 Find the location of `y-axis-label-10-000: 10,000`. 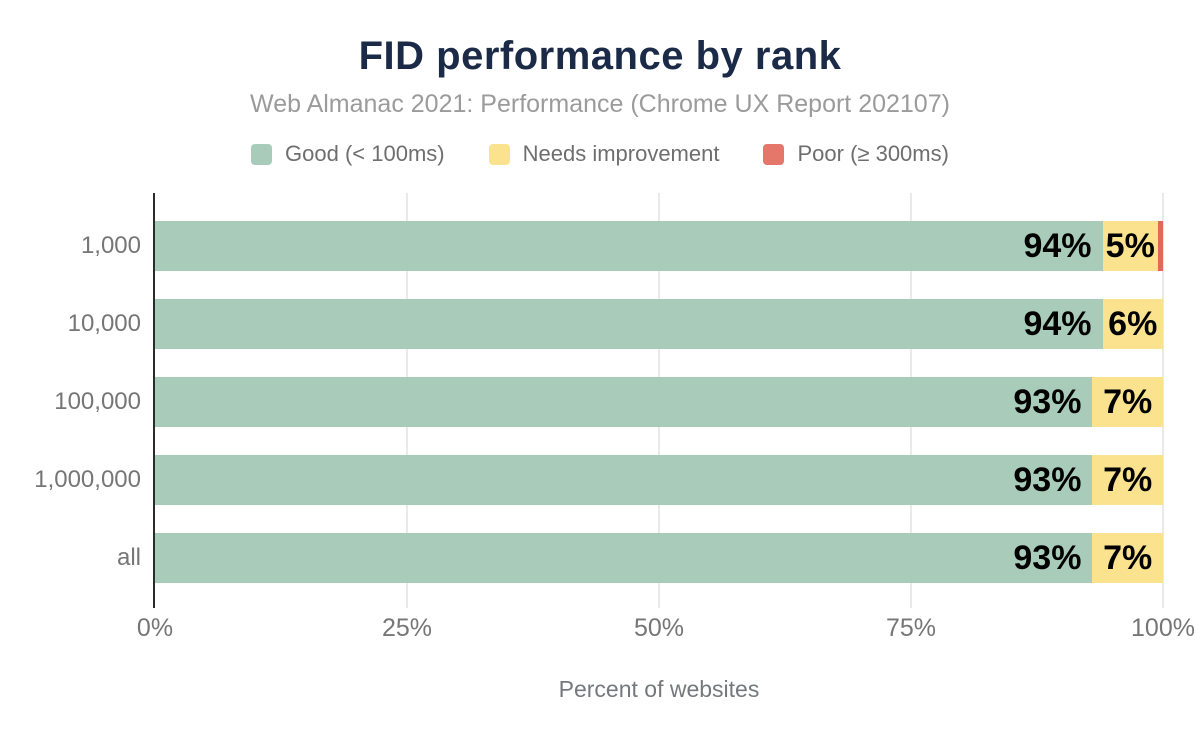

y-axis-label-10-000: 10,000 is located at coordinates (104, 323).